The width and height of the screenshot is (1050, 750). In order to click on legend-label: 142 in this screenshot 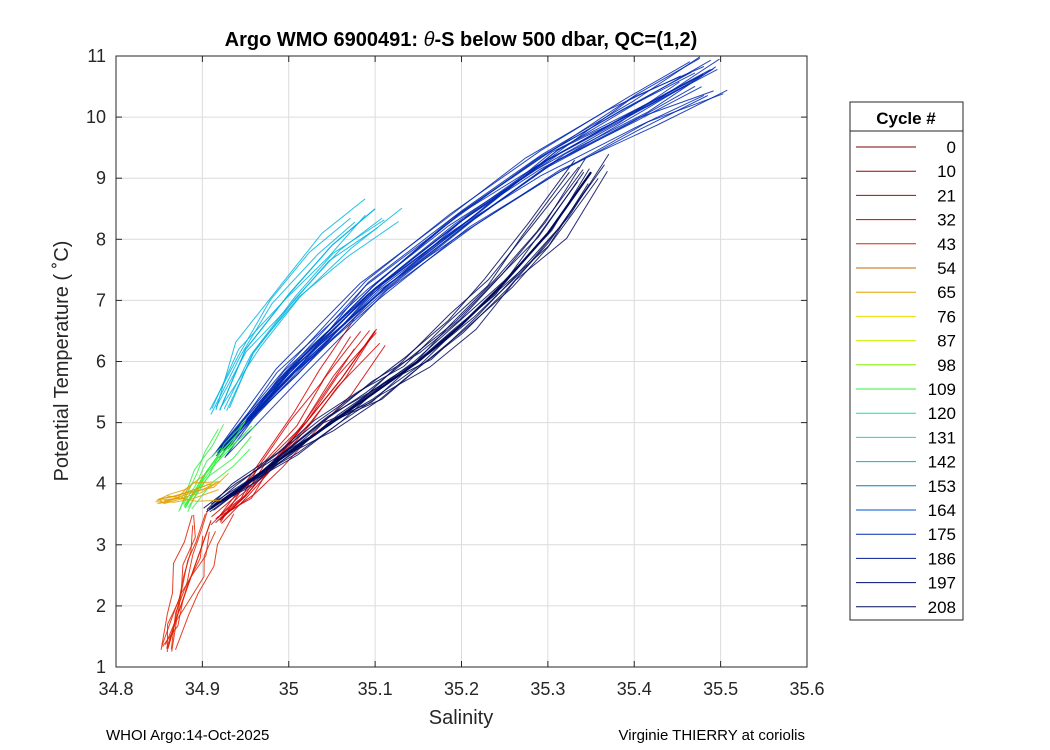, I will do `click(942, 462)`.